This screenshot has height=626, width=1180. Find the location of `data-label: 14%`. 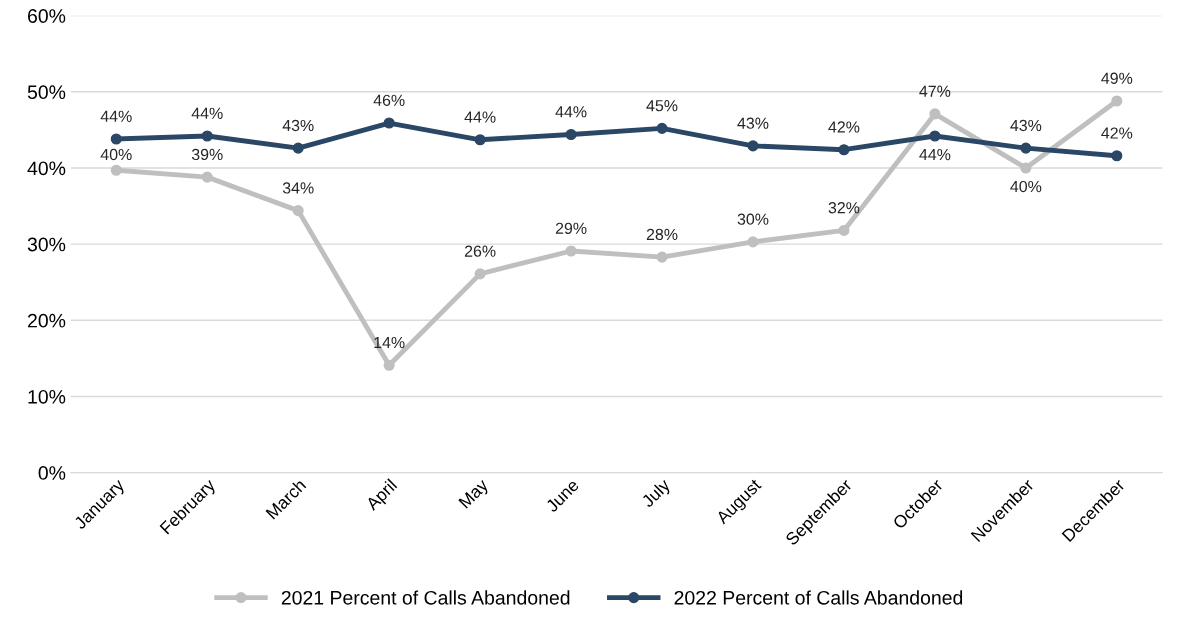

data-label: 14% is located at coordinates (389, 342).